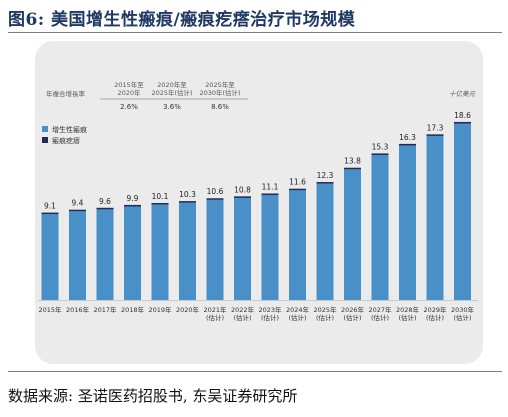  What do you see at coordinates (408, 309) in the screenshot?
I see `x-tick-label-14: 2028年` at bounding box center [408, 309].